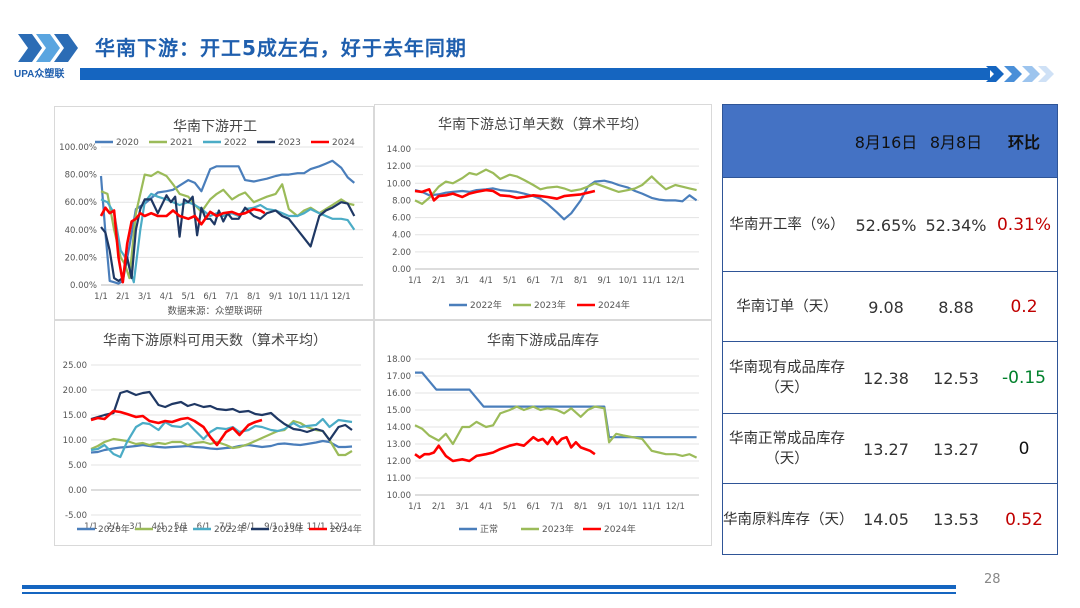  What do you see at coordinates (315, 527) in the screenshot?
I see `x-tick-label: 11/1` at bounding box center [315, 527].